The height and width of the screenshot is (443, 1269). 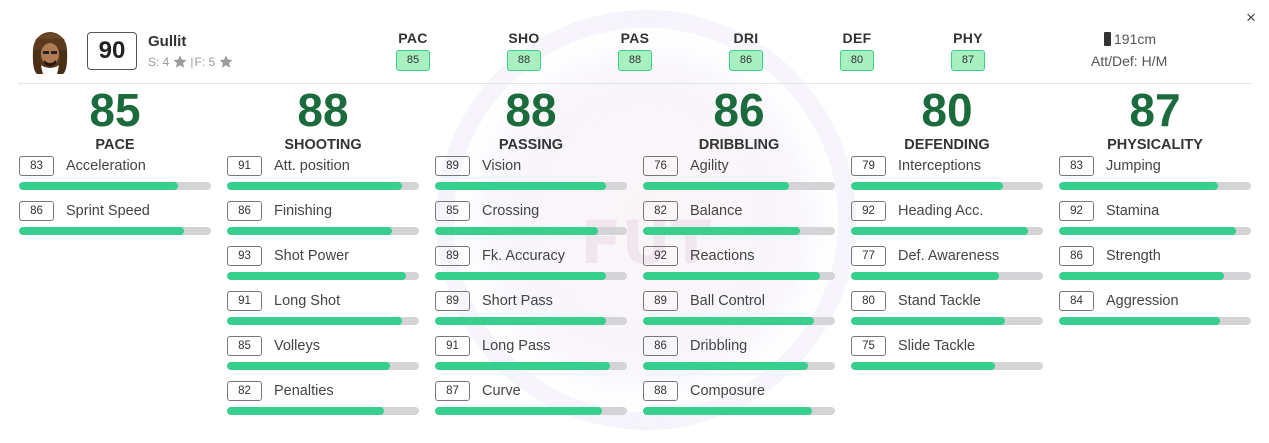 What do you see at coordinates (937, 346) in the screenshot?
I see `attribute-name: Slide Tackle` at bounding box center [937, 346].